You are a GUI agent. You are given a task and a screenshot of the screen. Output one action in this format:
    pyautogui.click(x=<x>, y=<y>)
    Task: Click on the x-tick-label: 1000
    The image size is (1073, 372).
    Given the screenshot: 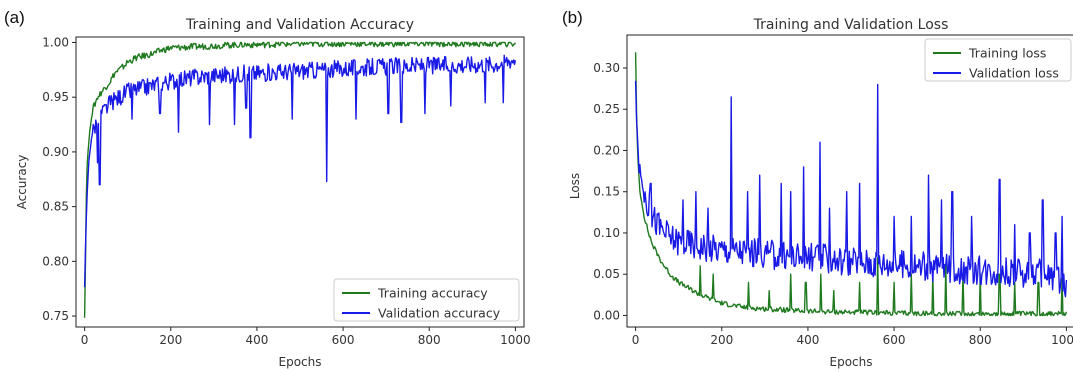 What is the action you would take?
    pyautogui.click(x=515, y=340)
    